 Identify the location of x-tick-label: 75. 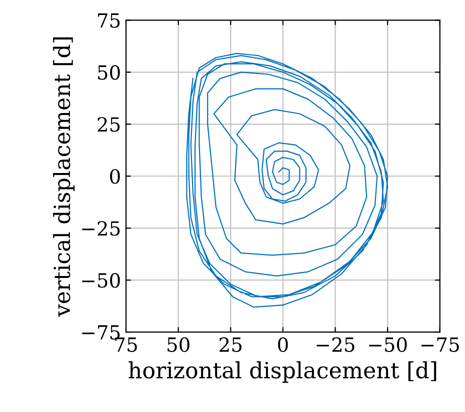
(126, 345).